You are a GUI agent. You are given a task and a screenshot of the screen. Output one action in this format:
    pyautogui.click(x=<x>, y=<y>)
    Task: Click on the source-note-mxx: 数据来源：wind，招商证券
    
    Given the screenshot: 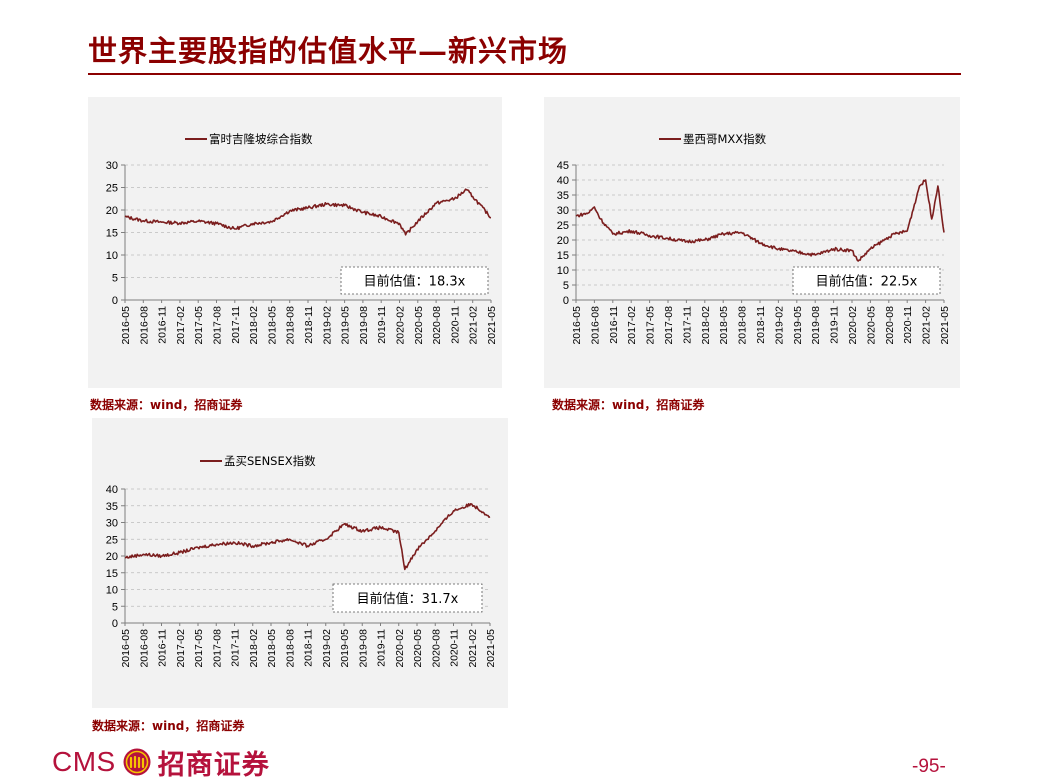 What is the action you would take?
    pyautogui.click(x=628, y=405)
    